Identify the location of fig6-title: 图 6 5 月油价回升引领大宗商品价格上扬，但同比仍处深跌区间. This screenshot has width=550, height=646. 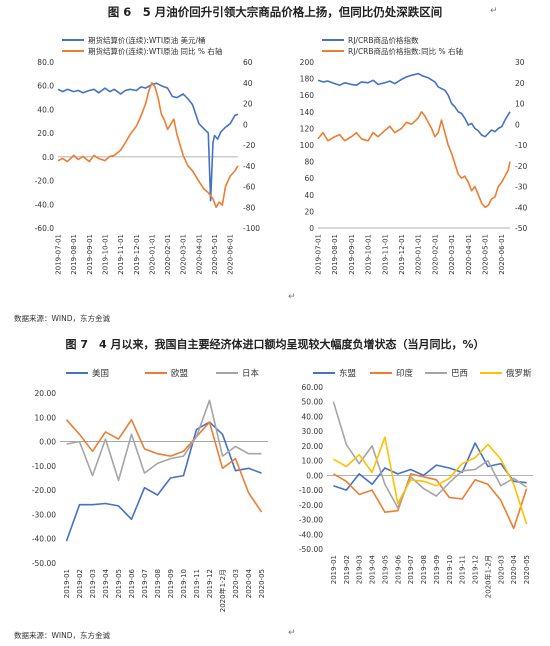
(275, 12).